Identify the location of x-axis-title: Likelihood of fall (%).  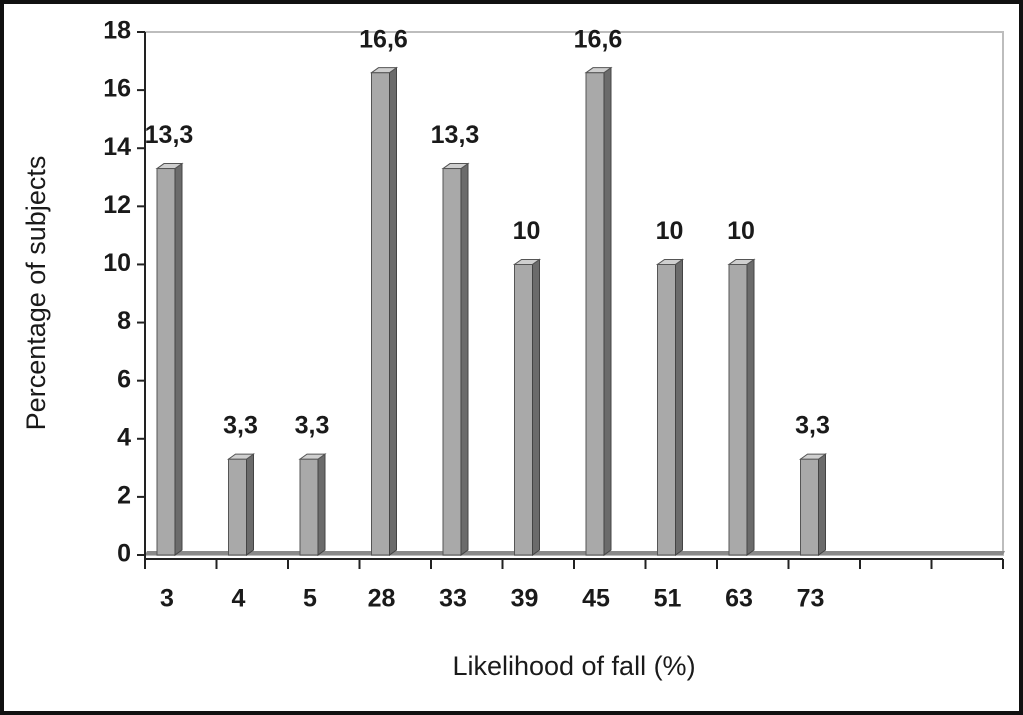
(573, 666).